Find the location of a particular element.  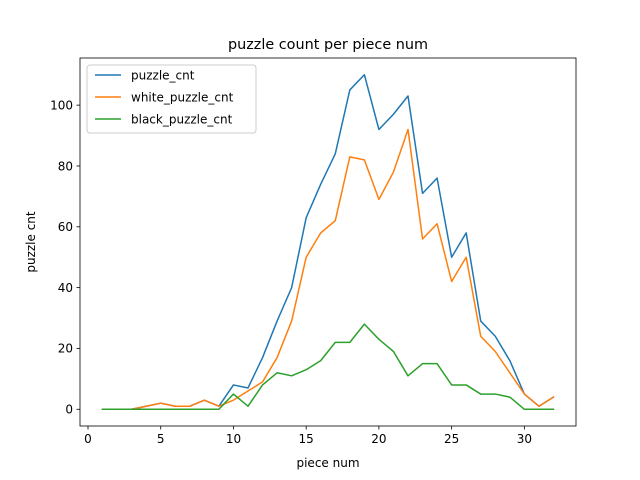

x-axis-label: piece num is located at coordinates (327, 463).